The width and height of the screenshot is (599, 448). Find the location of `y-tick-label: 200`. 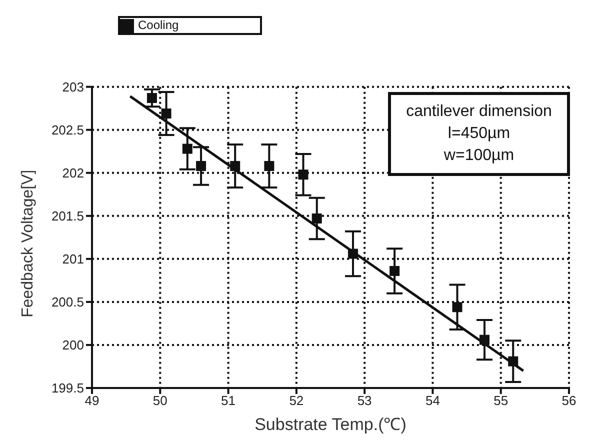

y-tick-label: 200 is located at coordinates (73, 345).